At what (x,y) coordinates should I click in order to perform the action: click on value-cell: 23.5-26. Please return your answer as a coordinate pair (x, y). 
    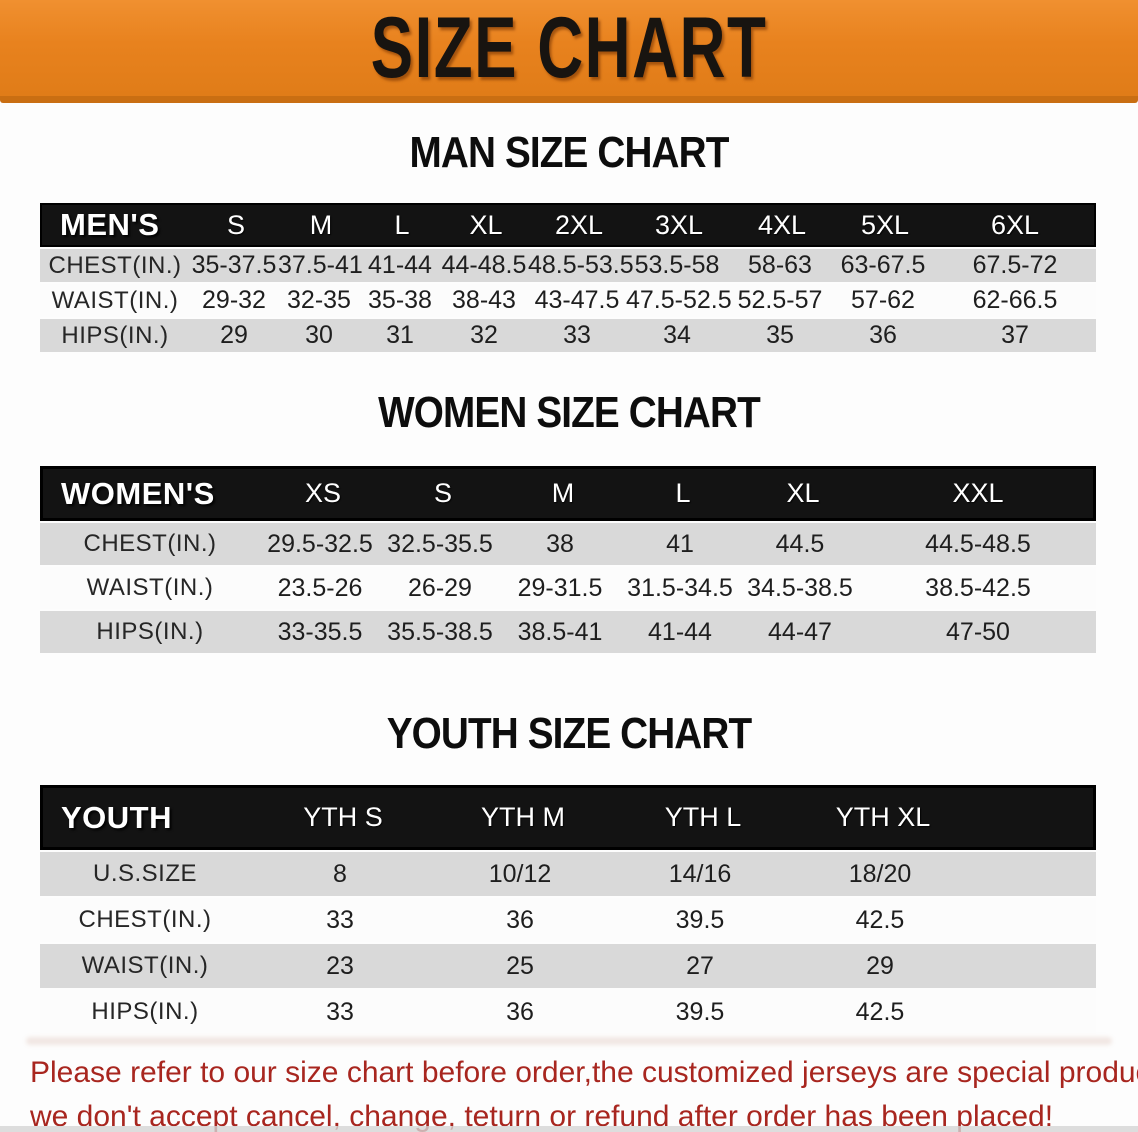
    Looking at the image, I should click on (320, 587).